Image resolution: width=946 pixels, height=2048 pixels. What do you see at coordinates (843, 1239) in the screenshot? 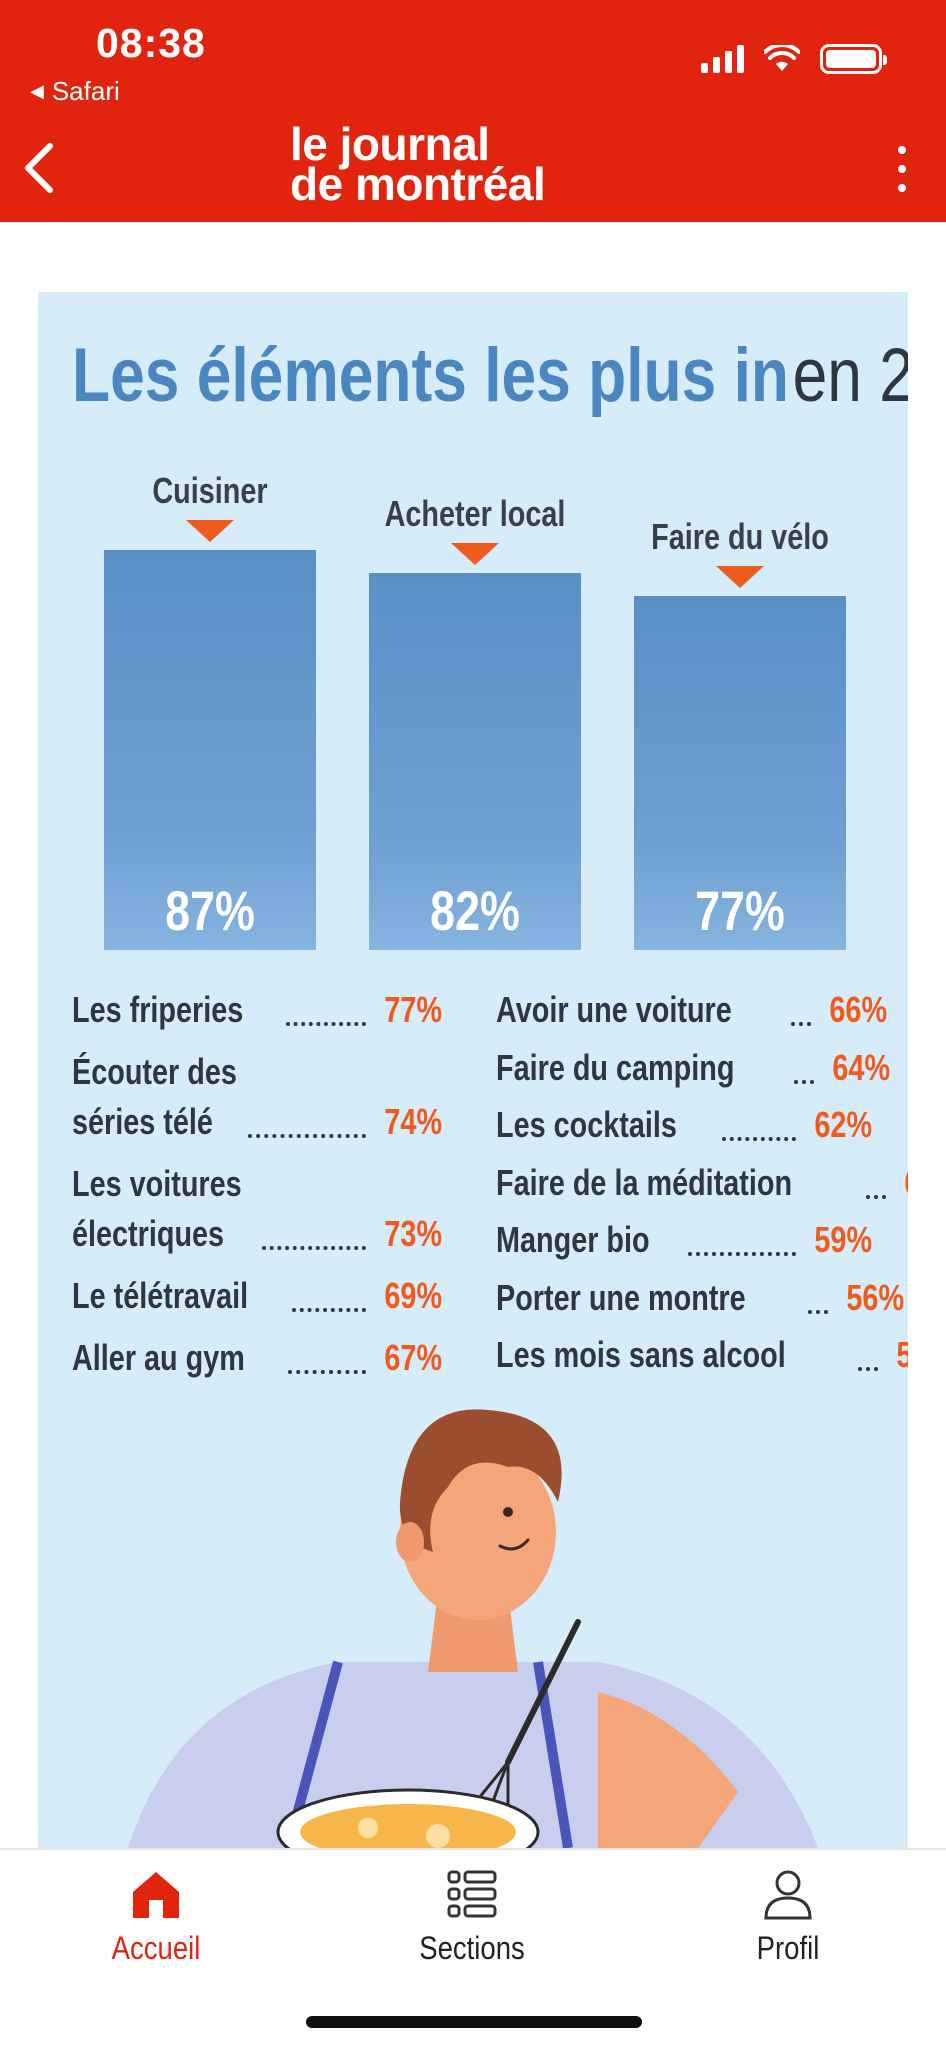
I see `list-item-value: 59%` at bounding box center [843, 1239].